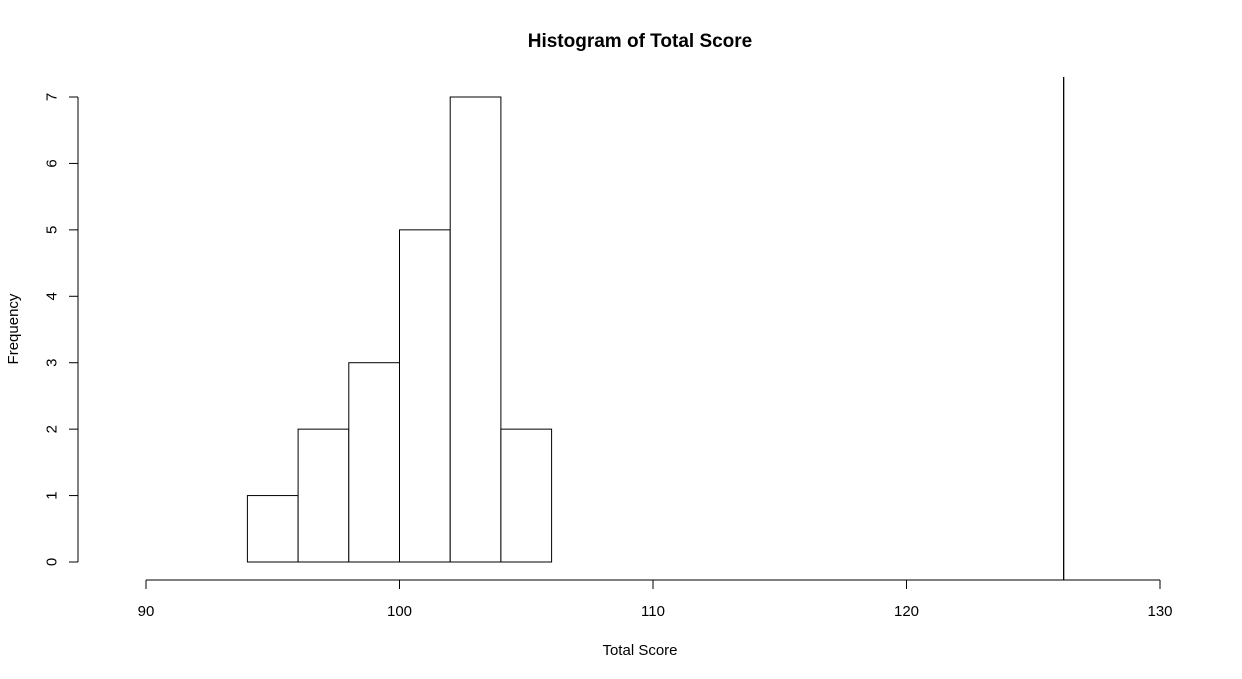 The image size is (1242, 679). What do you see at coordinates (51, 562) in the screenshot?
I see `y-tick-label: 0` at bounding box center [51, 562].